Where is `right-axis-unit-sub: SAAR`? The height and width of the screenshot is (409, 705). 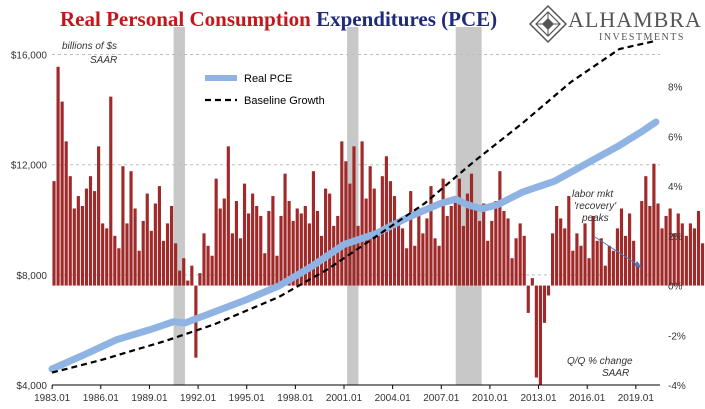
right-axis-unit-sub: SAAR is located at coordinates (615, 373).